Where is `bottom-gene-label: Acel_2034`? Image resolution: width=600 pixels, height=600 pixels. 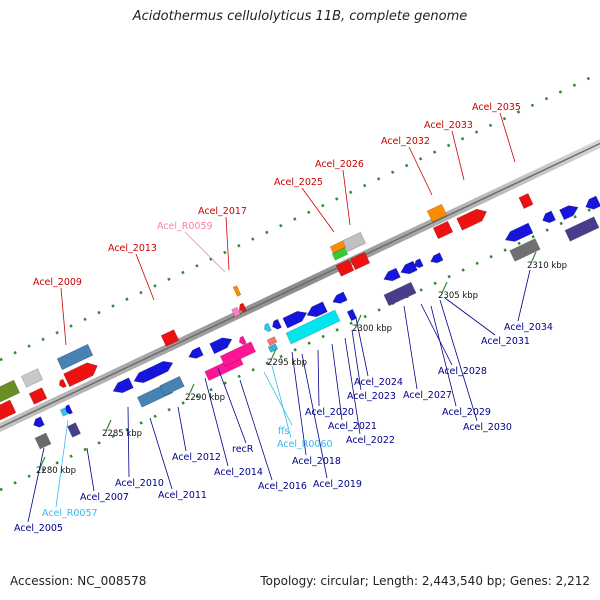 bottom-gene-label: Acel_2034 is located at coordinates (528, 327).